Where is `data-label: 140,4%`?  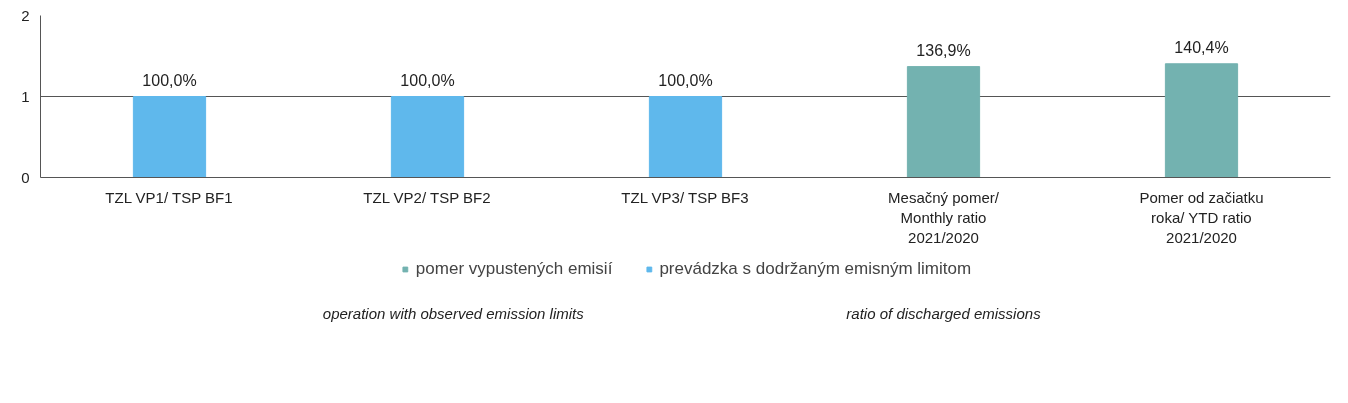 data-label: 140,4% is located at coordinates (1201, 47).